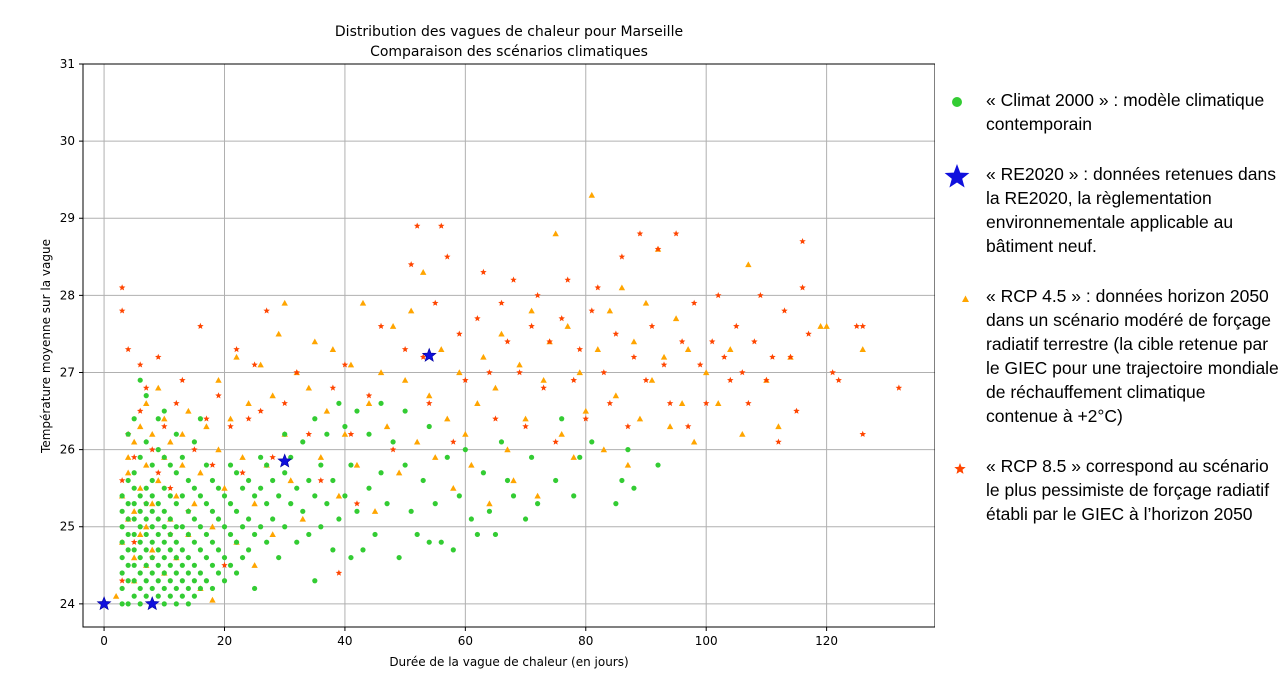 The width and height of the screenshot is (1283, 688). I want to click on y-tick-label: 26, so click(67, 450).